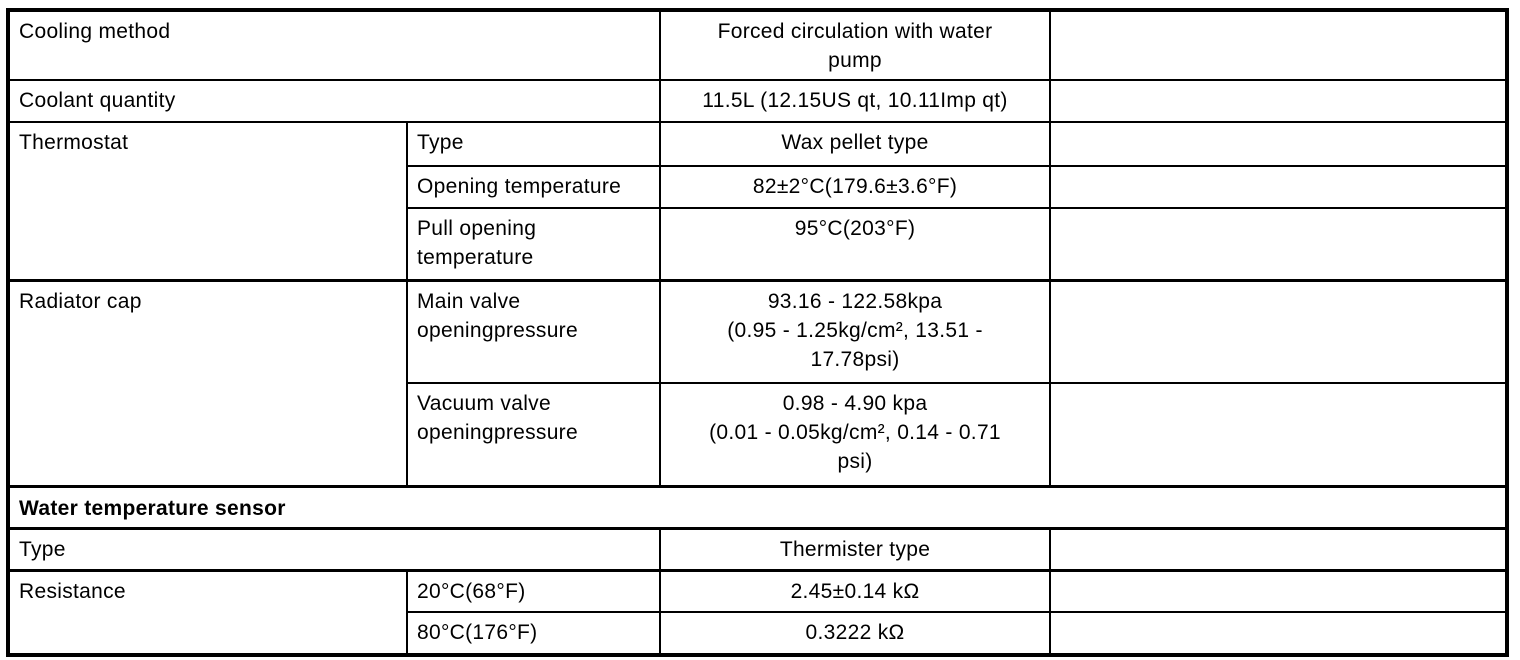 The image size is (1520, 660). What do you see at coordinates (533, 187) in the screenshot?
I see `opening-temperature-label: Opening temperature` at bounding box center [533, 187].